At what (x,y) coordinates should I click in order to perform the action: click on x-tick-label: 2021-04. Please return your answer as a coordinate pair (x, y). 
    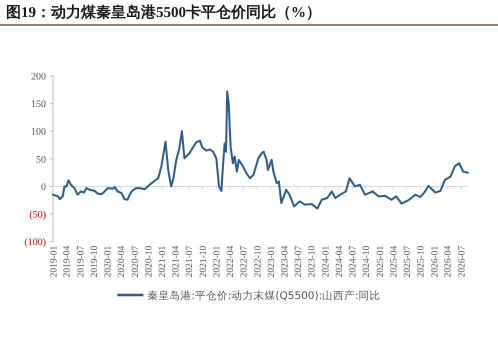
    Looking at the image, I should click on (177, 261).